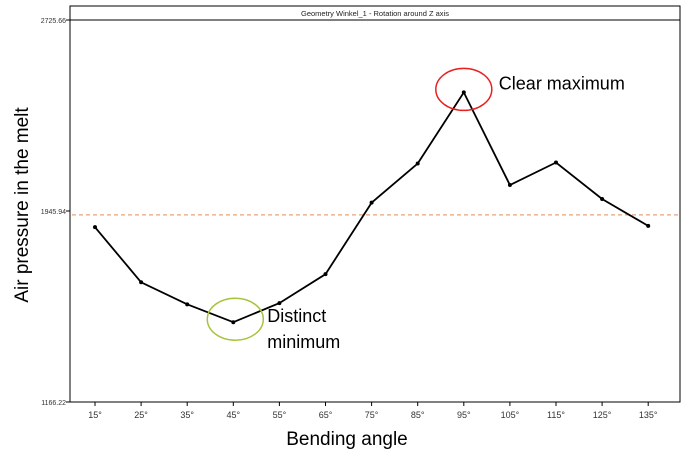 The height and width of the screenshot is (464, 685). What do you see at coordinates (22, 205) in the screenshot?
I see `y-axis-label: Air pressure in the melt` at bounding box center [22, 205].